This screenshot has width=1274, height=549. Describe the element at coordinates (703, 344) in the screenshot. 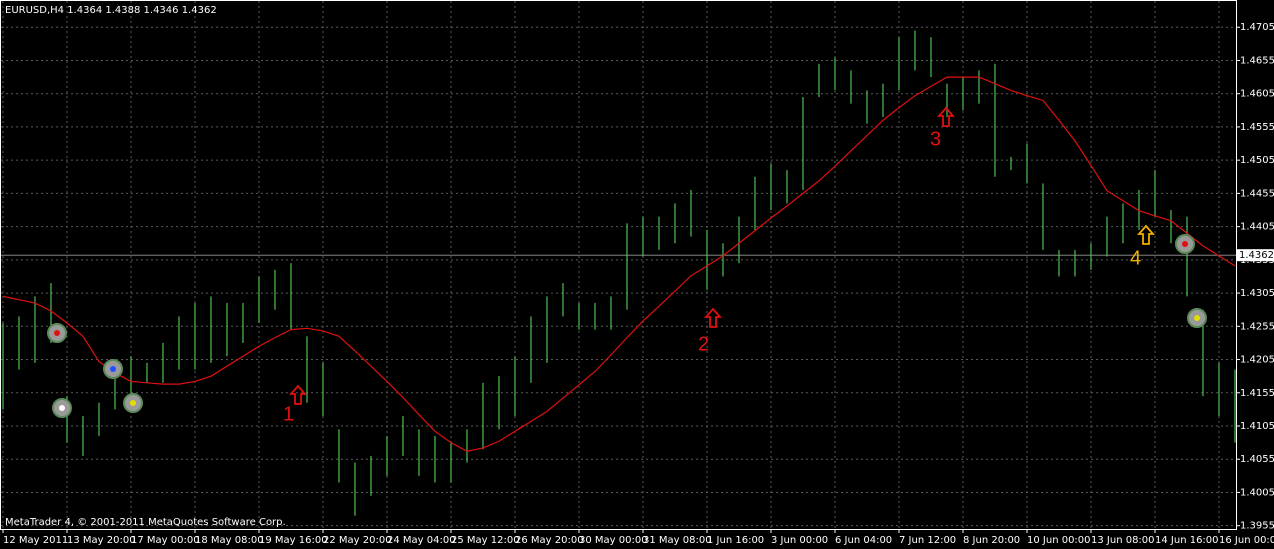

I see `annotation-label: 2` at that location.